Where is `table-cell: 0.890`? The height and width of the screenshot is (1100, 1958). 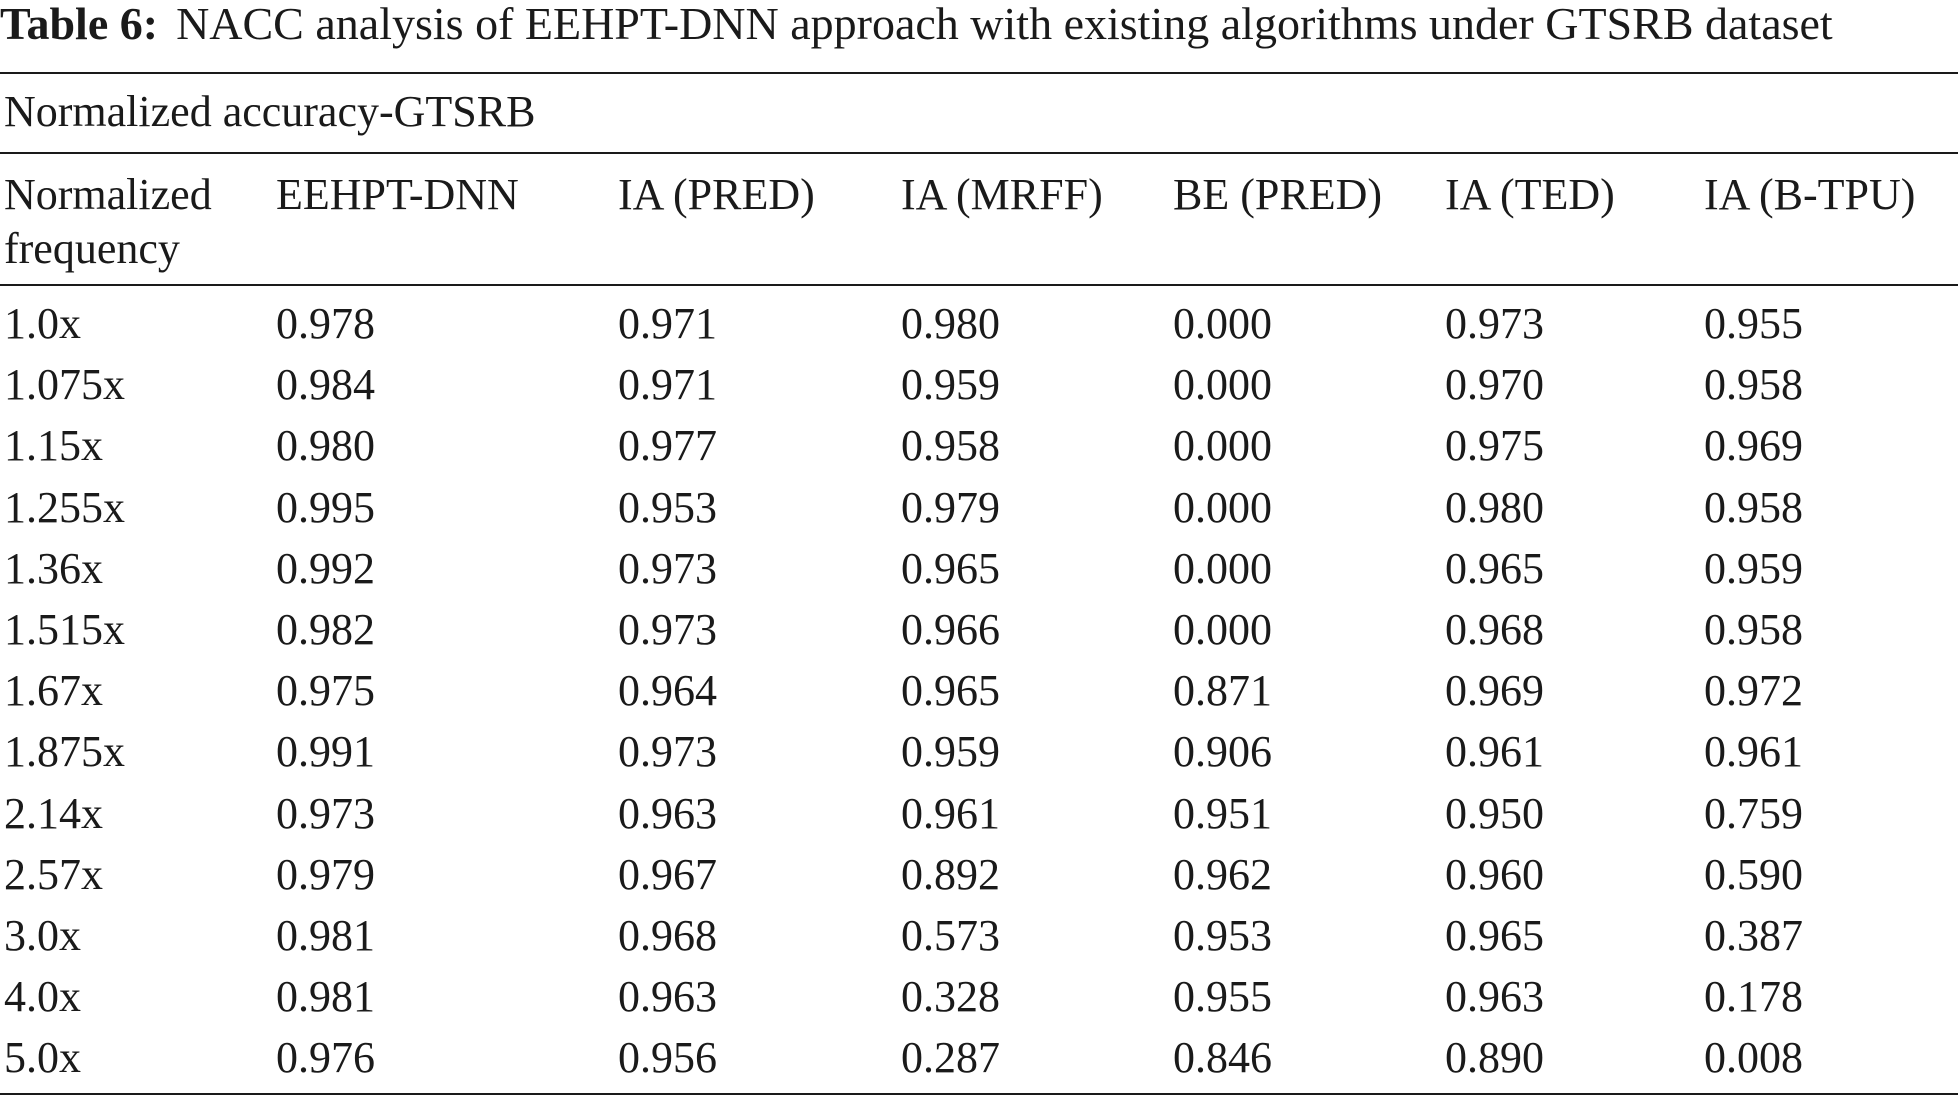 table-cell: 0.890 is located at coordinates (1494, 1058).